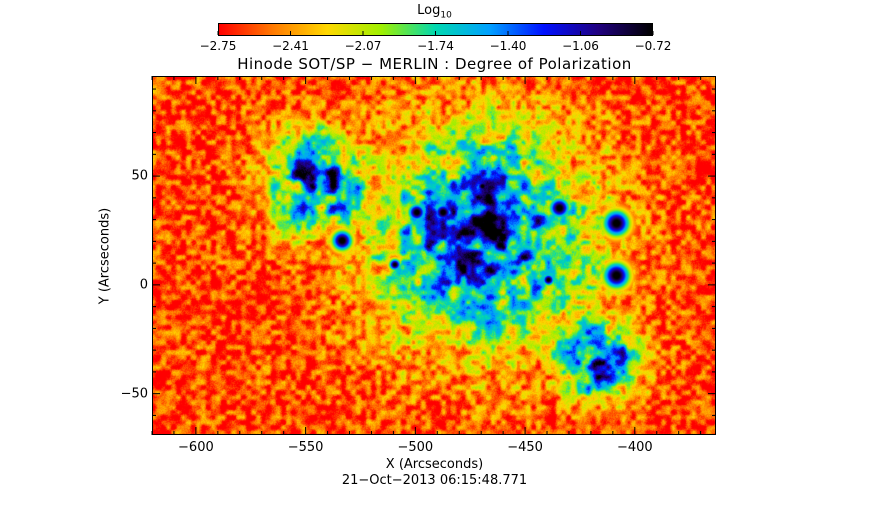 Image resolution: width=869 pixels, height=512 pixels. Describe the element at coordinates (134, 394) in the screenshot. I see `y-tick-label: −50` at that location.